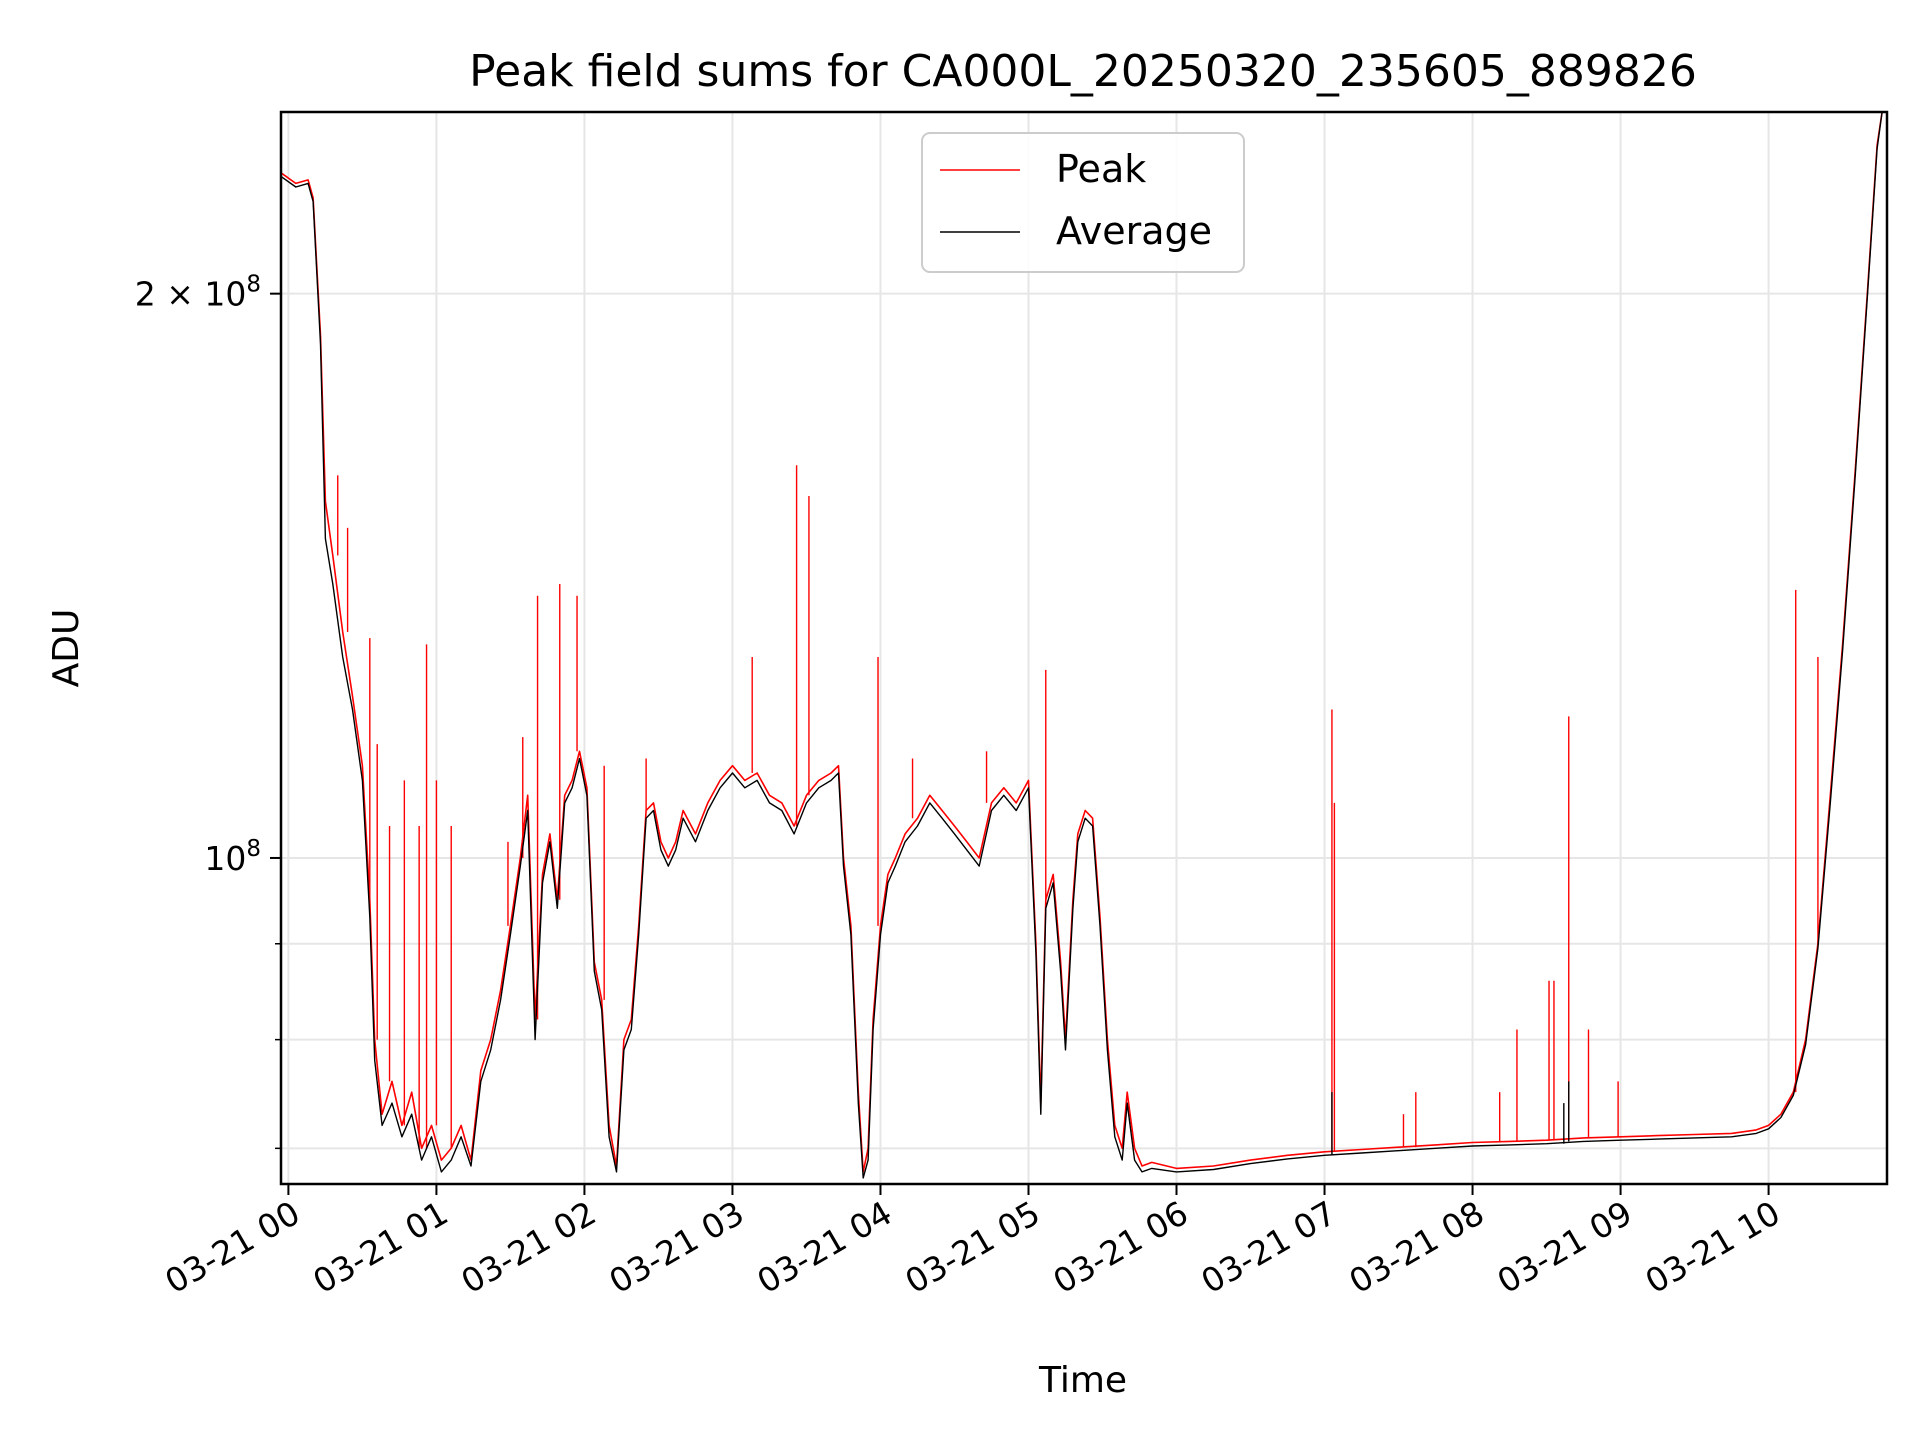  I want to click on legend-box, so click(1083, 202).